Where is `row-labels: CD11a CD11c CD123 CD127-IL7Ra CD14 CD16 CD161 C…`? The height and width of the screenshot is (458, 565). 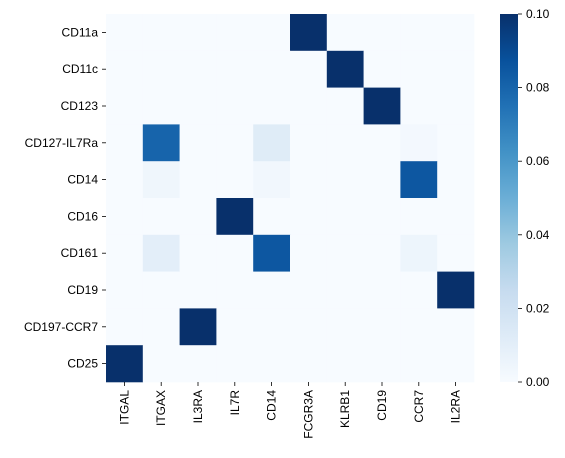
row-labels: CD11a CD11c CD123 CD127-IL7Ra CD14 CD16 CD161 C… is located at coordinates (65, 198).